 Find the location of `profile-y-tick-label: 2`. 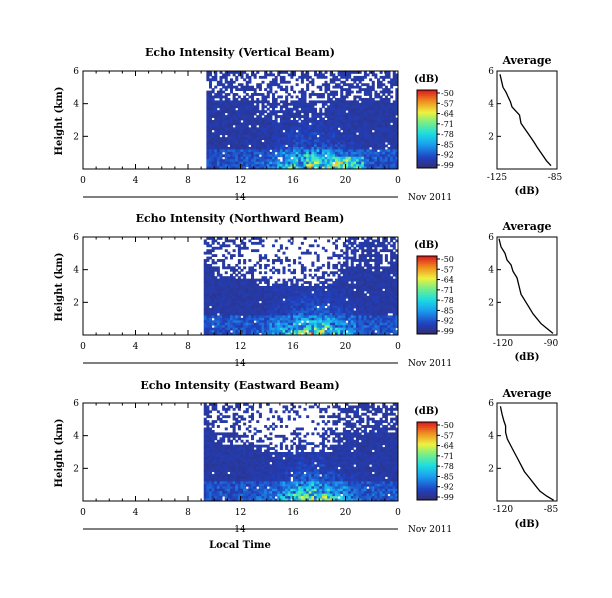

profile-y-tick-label: 2 is located at coordinates (491, 303).